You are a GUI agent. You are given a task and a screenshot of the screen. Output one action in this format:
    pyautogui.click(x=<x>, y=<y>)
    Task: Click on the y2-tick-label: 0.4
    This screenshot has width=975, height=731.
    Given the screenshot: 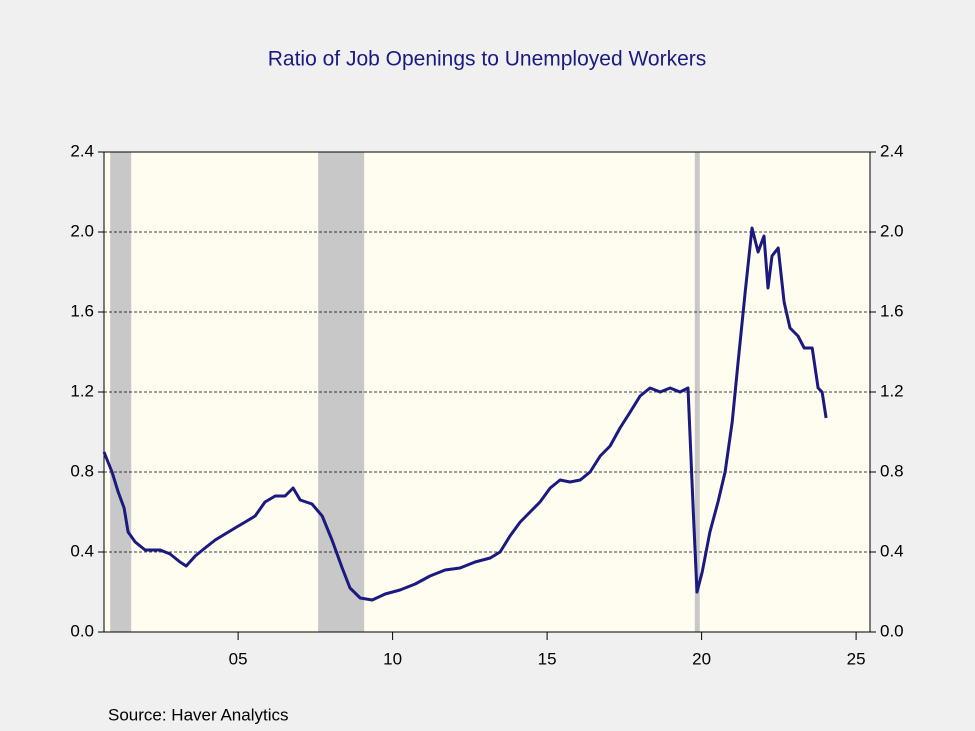 What is the action you would take?
    pyautogui.click(x=892, y=550)
    